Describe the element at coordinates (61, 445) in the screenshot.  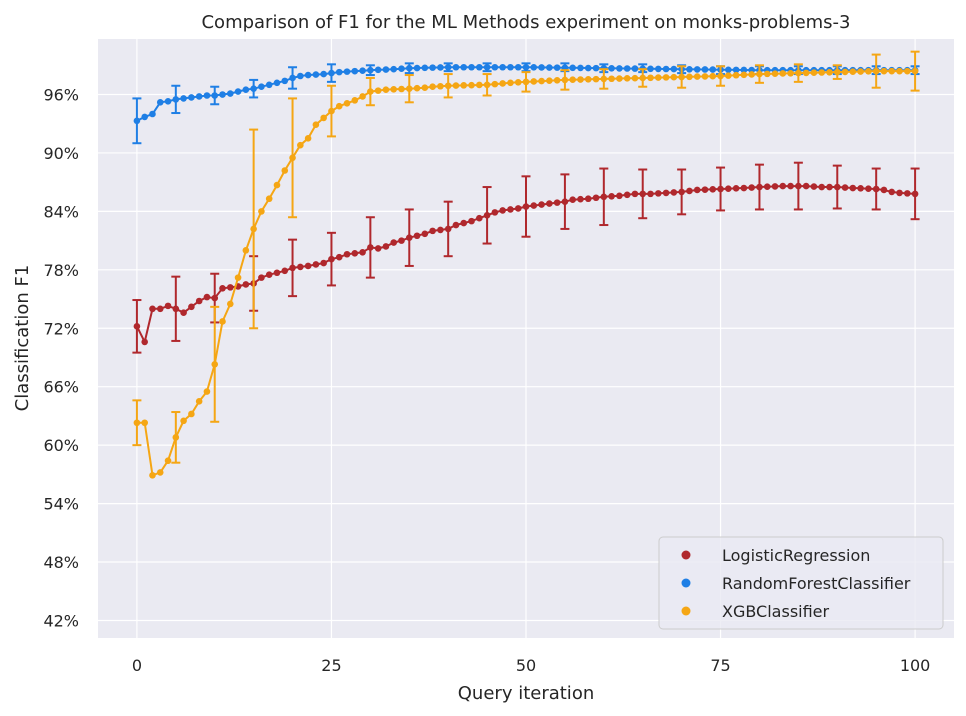
I see `y-tick-label: 60%` at that location.